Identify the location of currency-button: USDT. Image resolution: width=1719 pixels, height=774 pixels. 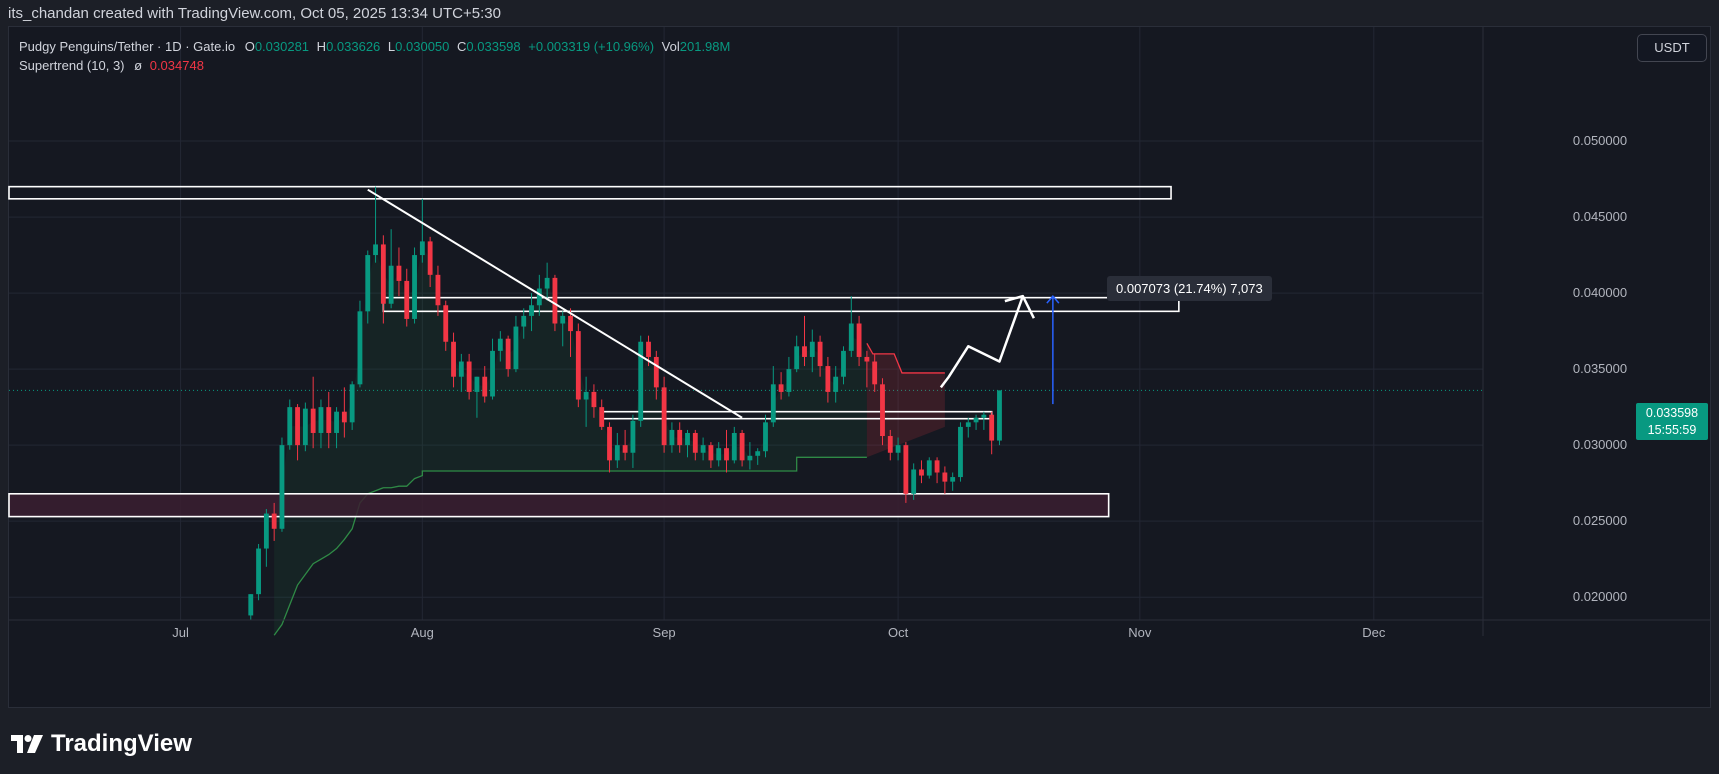
(1672, 48).